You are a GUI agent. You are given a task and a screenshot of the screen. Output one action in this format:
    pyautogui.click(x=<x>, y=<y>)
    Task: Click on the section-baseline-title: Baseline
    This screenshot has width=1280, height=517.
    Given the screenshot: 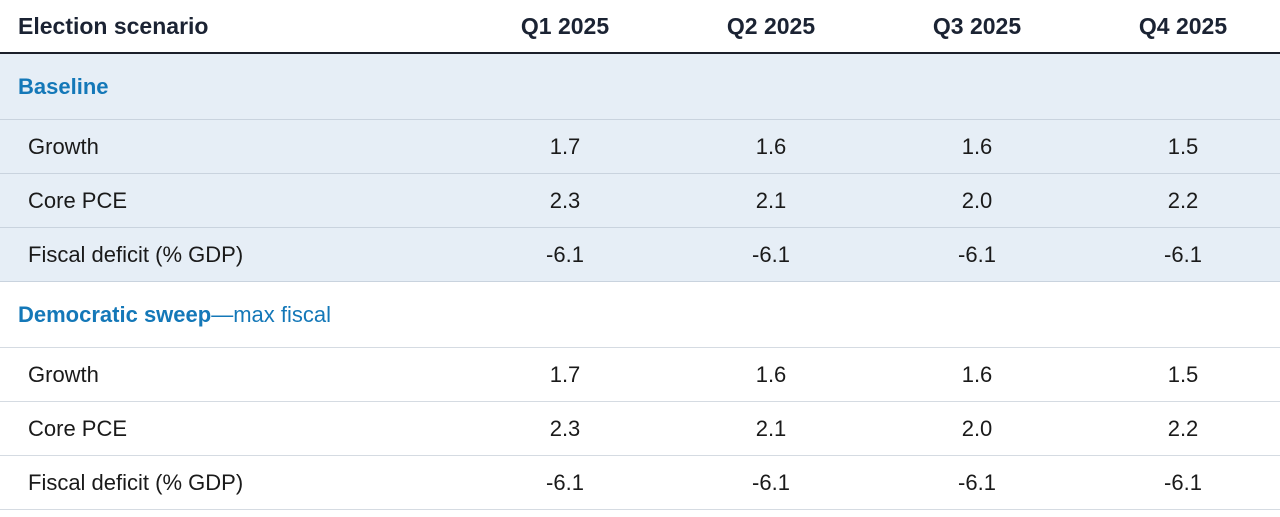 What is the action you would take?
    pyautogui.click(x=640, y=87)
    